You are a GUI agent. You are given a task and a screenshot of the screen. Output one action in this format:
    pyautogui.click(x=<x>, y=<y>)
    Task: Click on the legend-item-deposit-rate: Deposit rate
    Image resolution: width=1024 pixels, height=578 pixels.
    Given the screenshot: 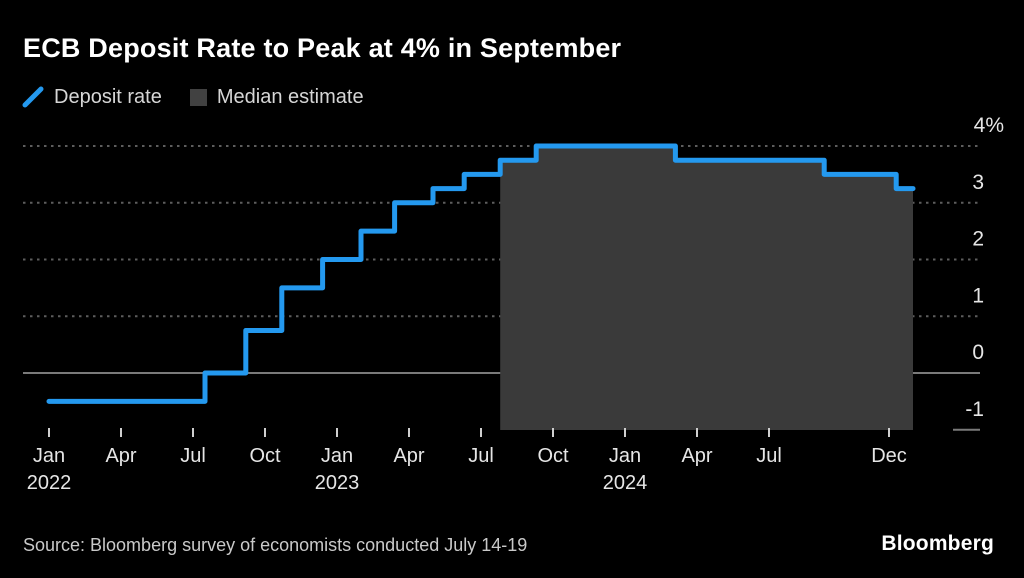 What is the action you would take?
    pyautogui.click(x=92, y=97)
    